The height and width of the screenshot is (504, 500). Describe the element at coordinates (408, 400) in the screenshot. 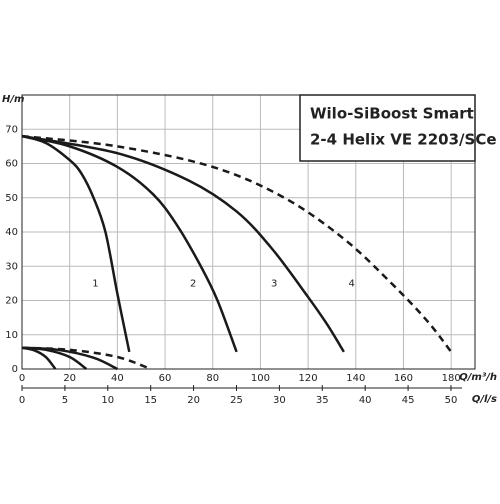

I see `x2-tick-label: 45` at that location.